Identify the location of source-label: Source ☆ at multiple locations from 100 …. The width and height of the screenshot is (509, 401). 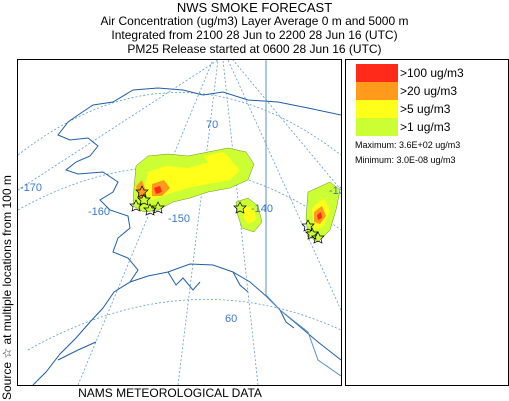
(7, 287).